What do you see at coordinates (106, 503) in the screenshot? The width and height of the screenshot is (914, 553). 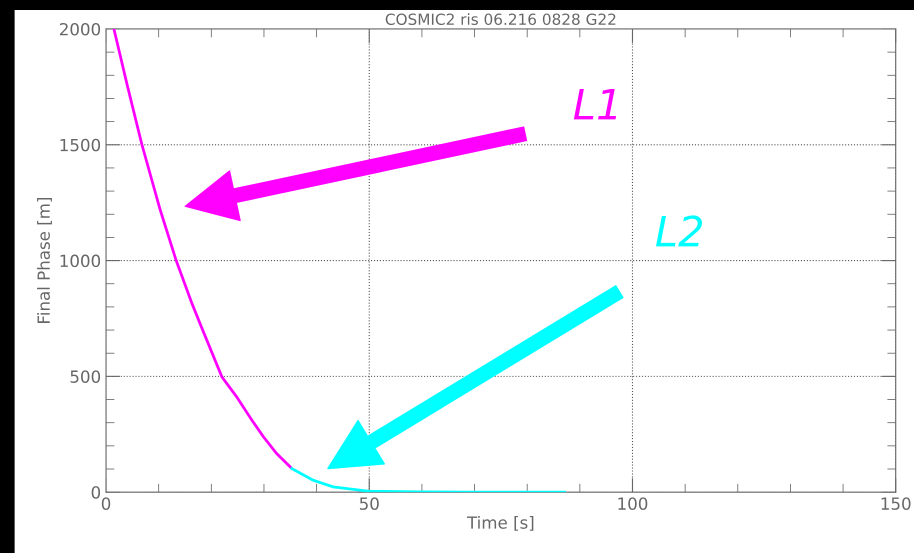 I see `x-tick-label: 0` at bounding box center [106, 503].